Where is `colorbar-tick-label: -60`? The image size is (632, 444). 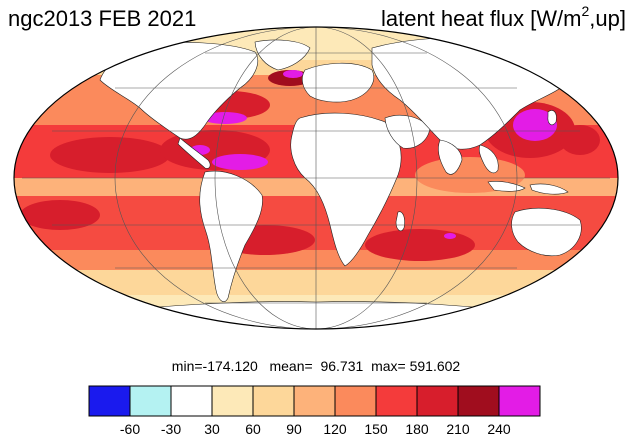 colorbar-tick-label: -60 is located at coordinates (130, 429).